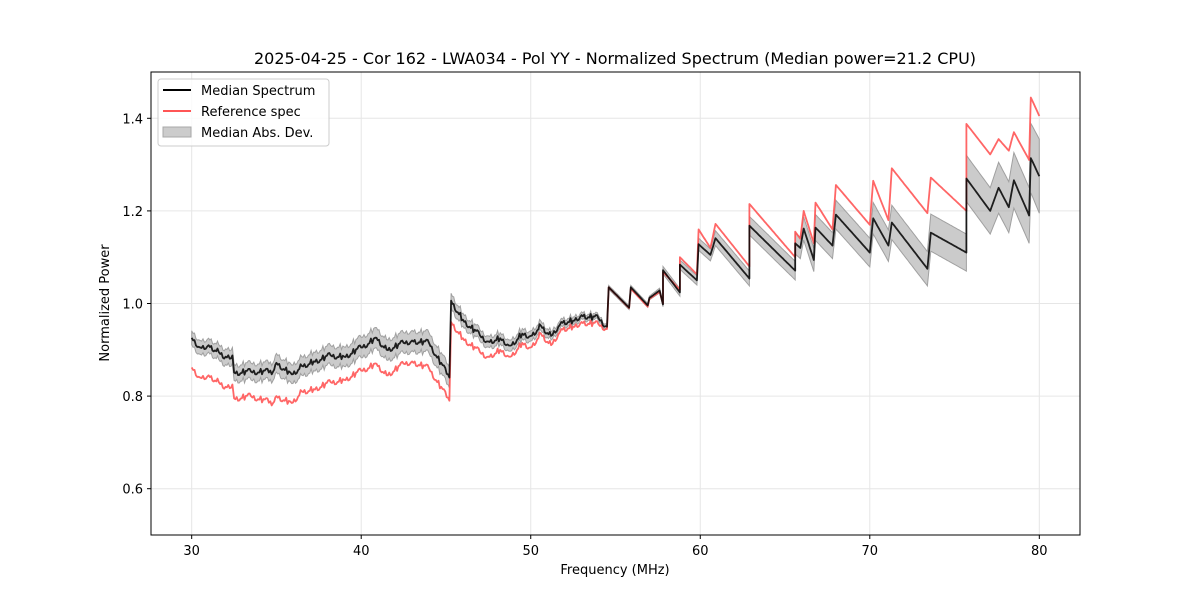 This screenshot has height=600, width=1200. I want to click on x-axis: 30 40 50 60 70 80, so click(615, 547).